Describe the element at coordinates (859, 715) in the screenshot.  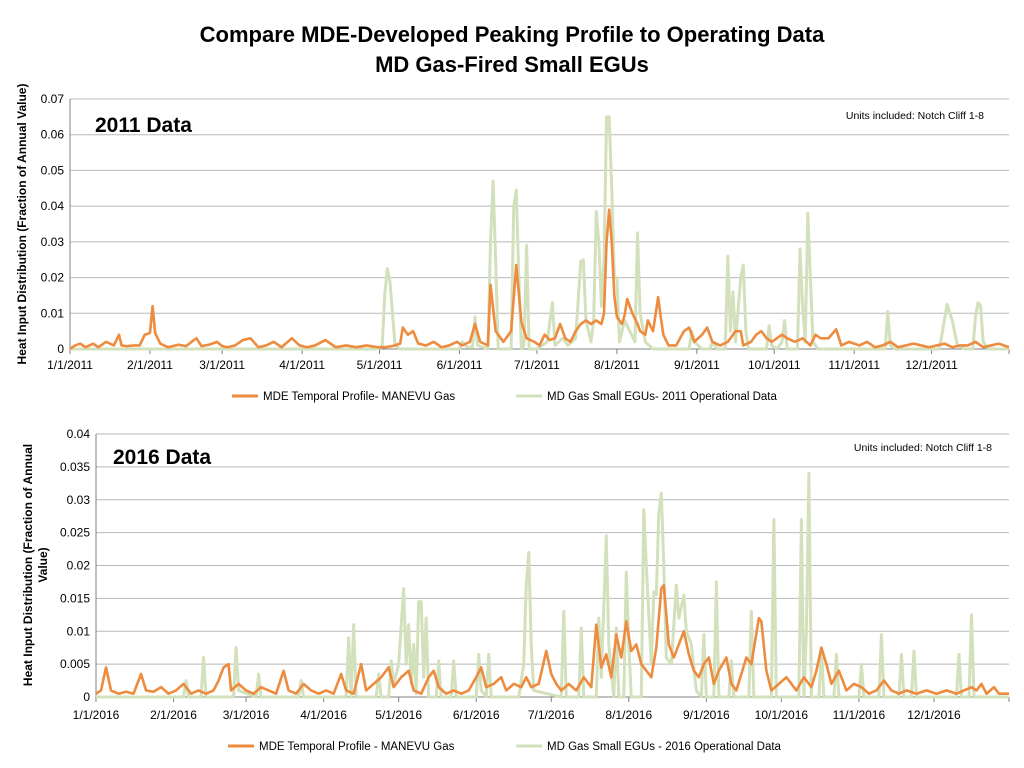
I see `x-tick-label: 11/1/2016` at that location.